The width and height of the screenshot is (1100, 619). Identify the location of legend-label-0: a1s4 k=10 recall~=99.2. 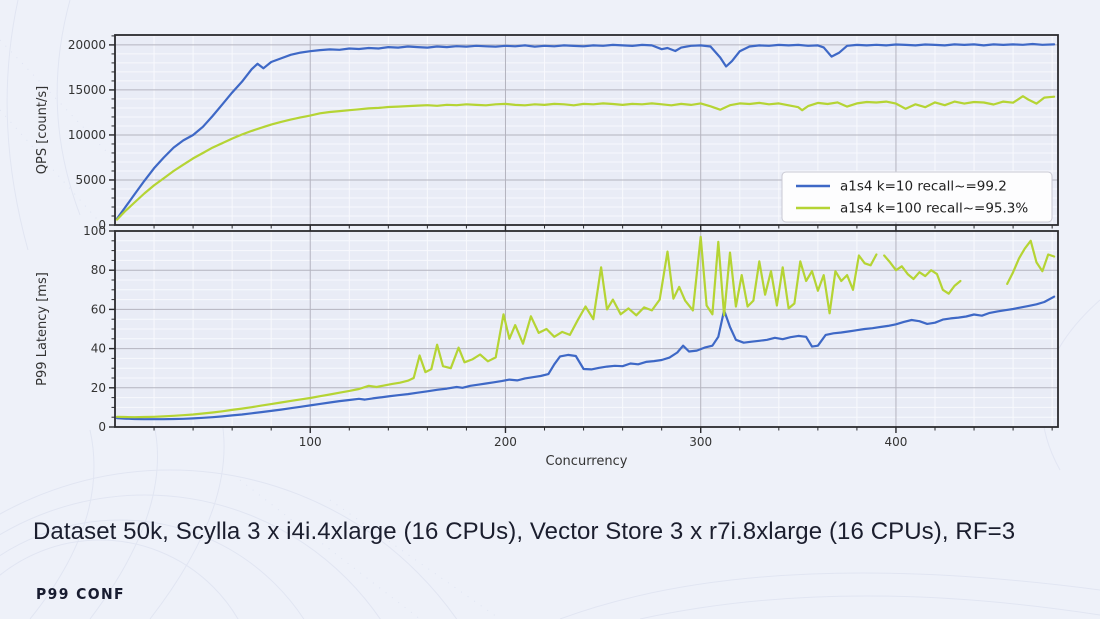
(923, 187).